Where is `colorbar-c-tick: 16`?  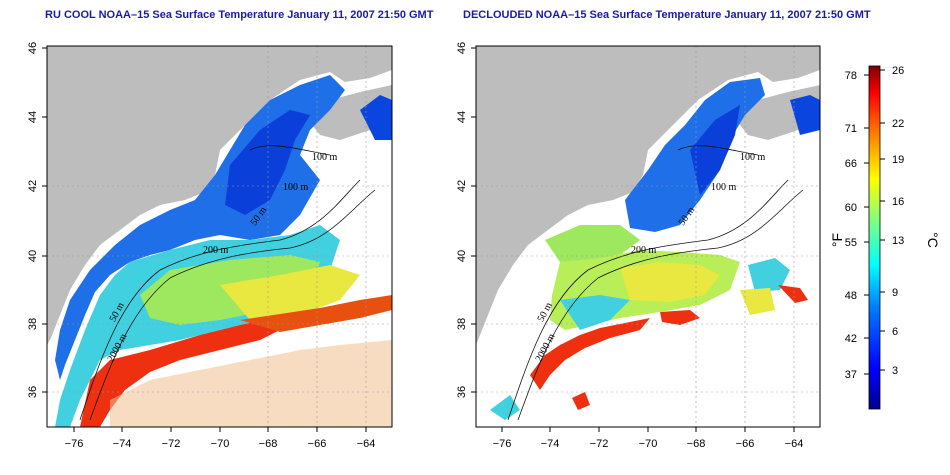
colorbar-c-tick: 16 is located at coordinates (898, 202).